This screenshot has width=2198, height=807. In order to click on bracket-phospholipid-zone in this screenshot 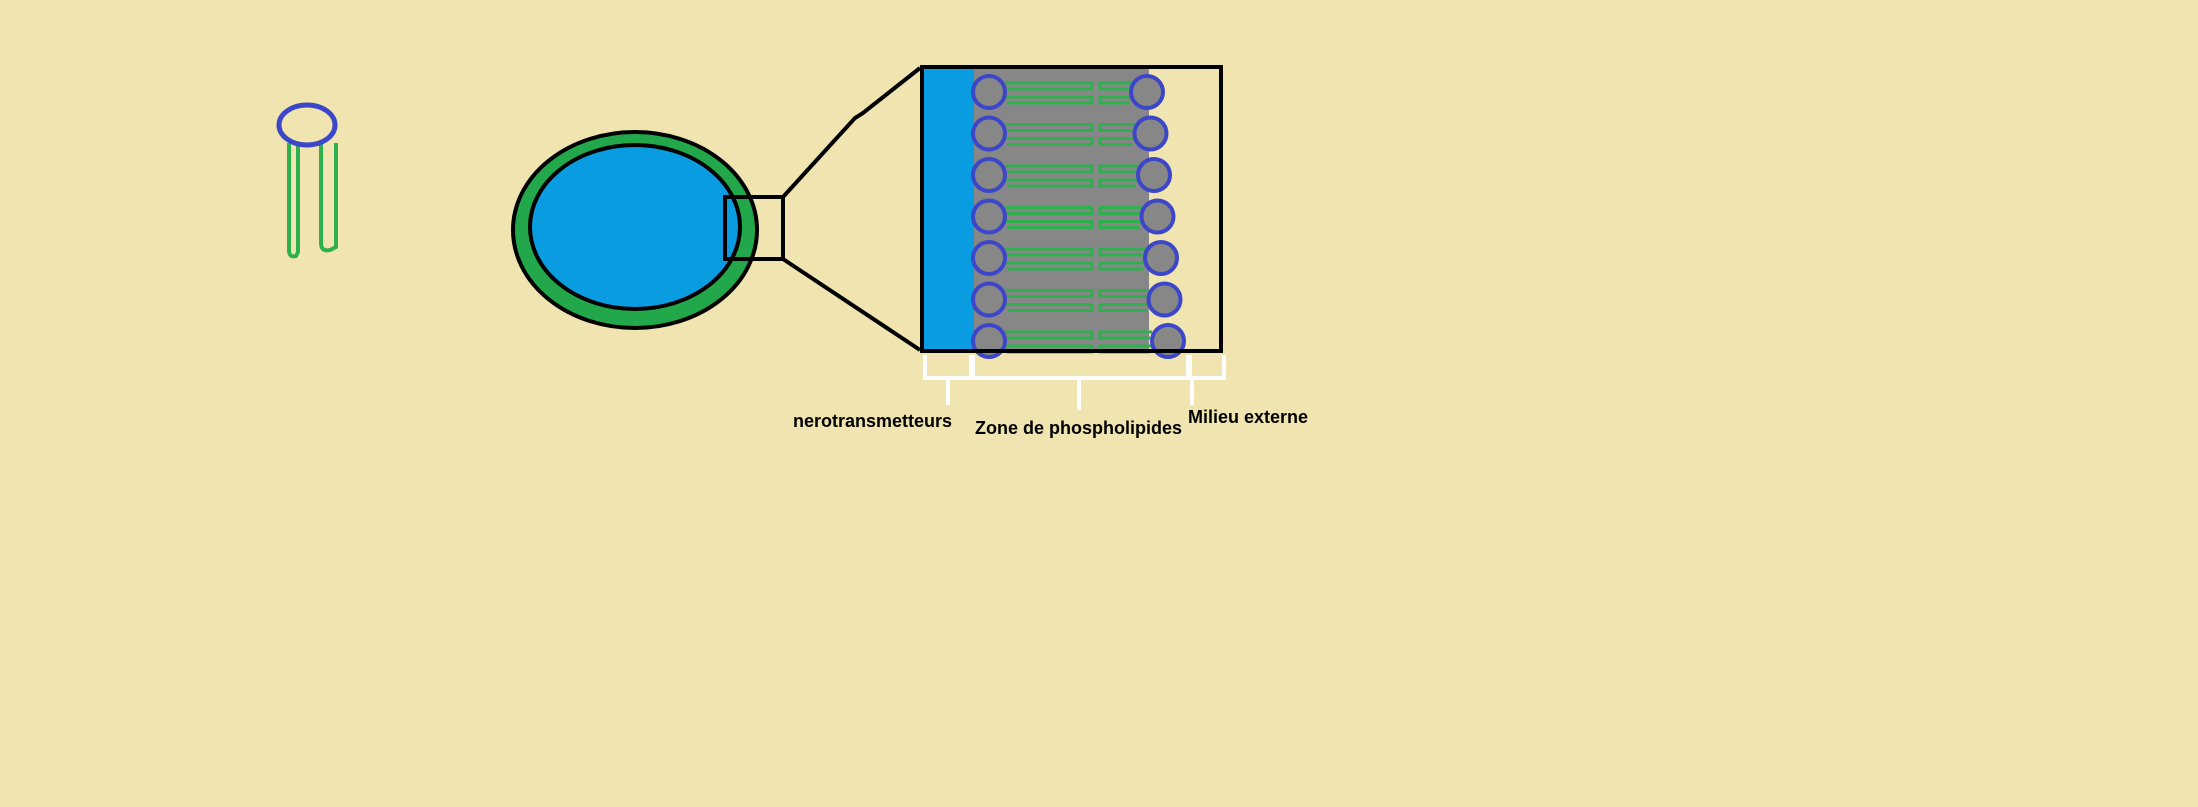, I will do `click(1080, 382)`.